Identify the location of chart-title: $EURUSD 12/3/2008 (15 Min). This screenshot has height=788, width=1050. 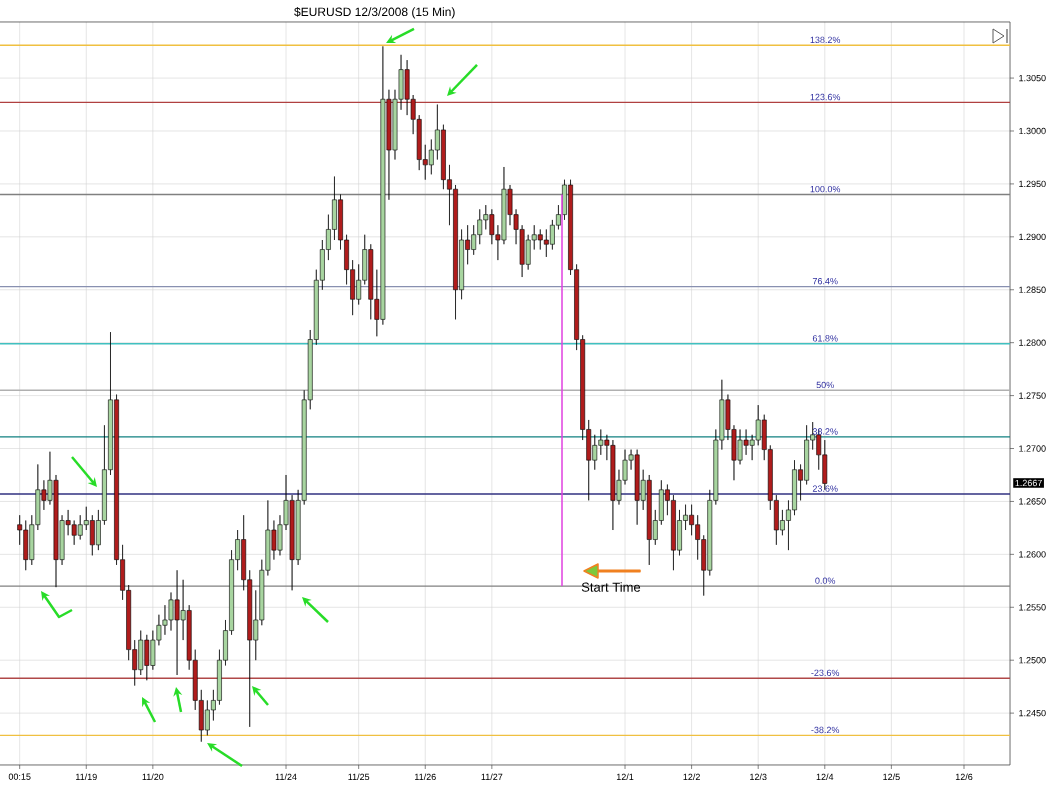
(374, 13).